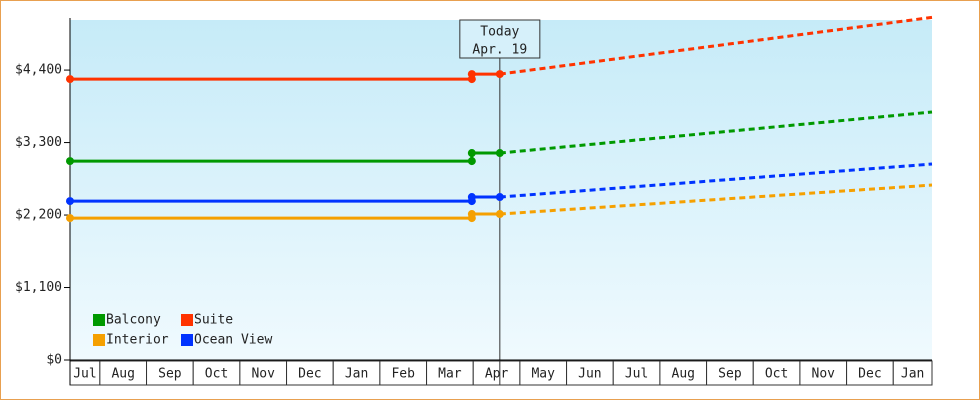  What do you see at coordinates (285, 157) in the screenshot?
I see `series-line` at bounding box center [285, 157].